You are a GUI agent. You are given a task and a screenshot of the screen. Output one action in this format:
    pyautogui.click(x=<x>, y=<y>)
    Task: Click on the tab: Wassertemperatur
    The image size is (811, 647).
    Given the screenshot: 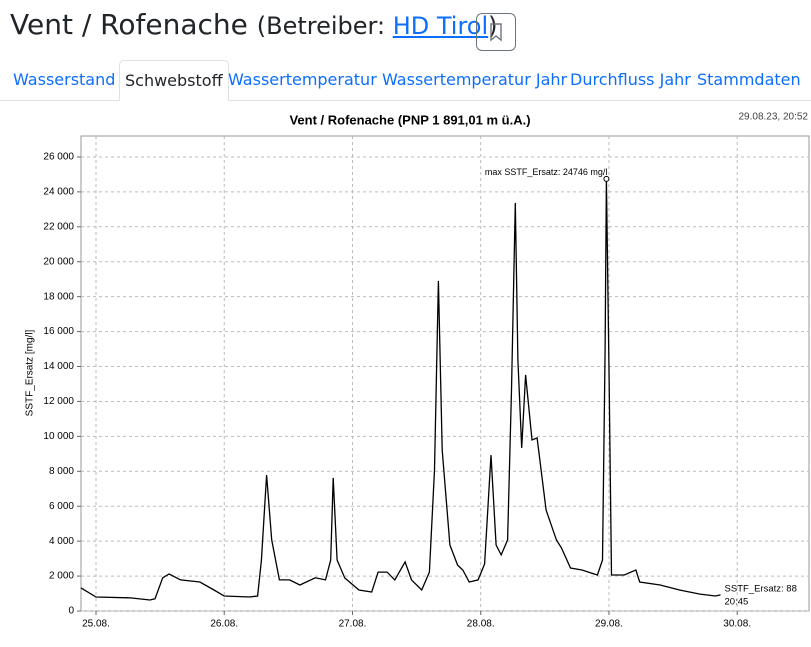 What is the action you would take?
    pyautogui.click(x=302, y=79)
    